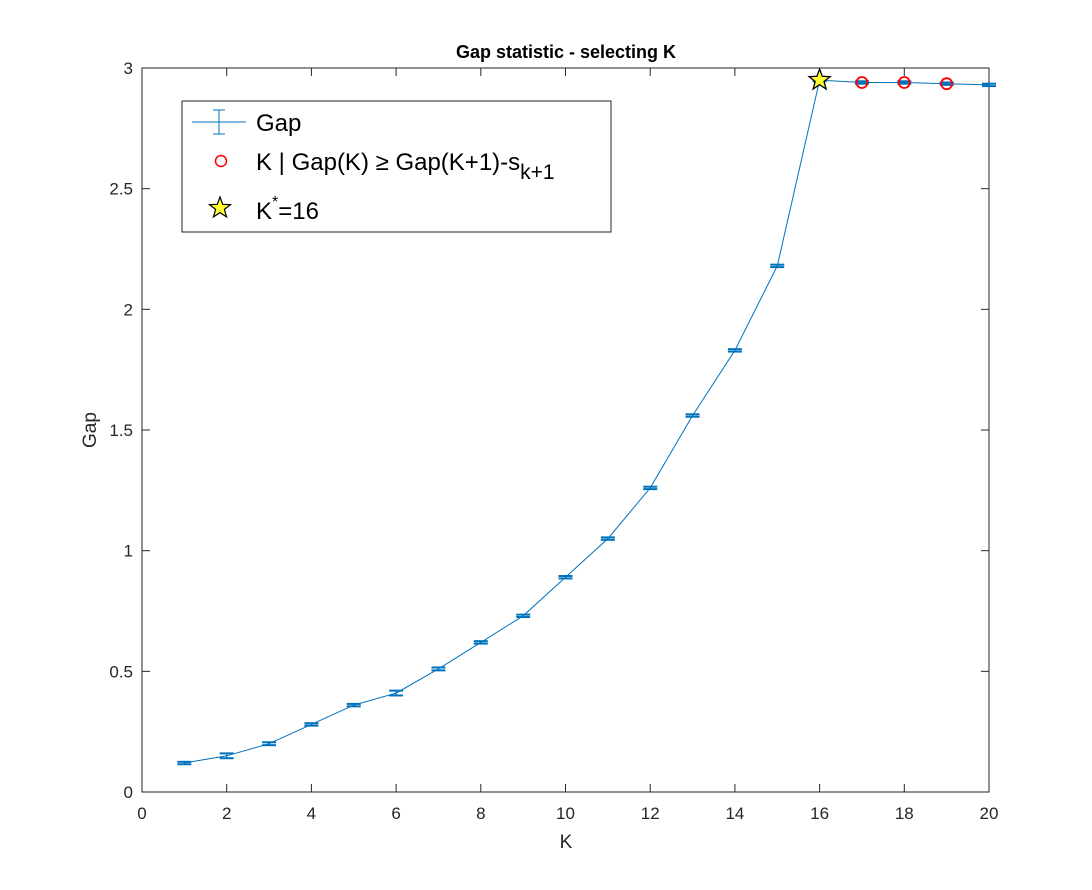  Describe the element at coordinates (278, 123) in the screenshot. I see `legend-gap-label: Gap` at that location.